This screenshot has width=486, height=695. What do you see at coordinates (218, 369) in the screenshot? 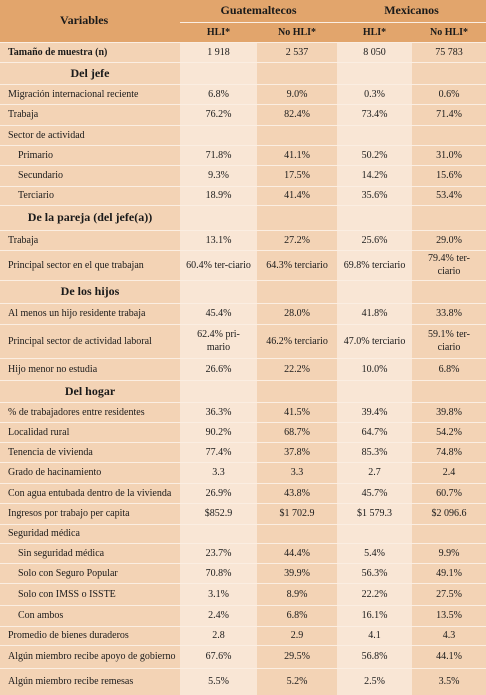
I see `cell-value: 26.6%` at bounding box center [218, 369].